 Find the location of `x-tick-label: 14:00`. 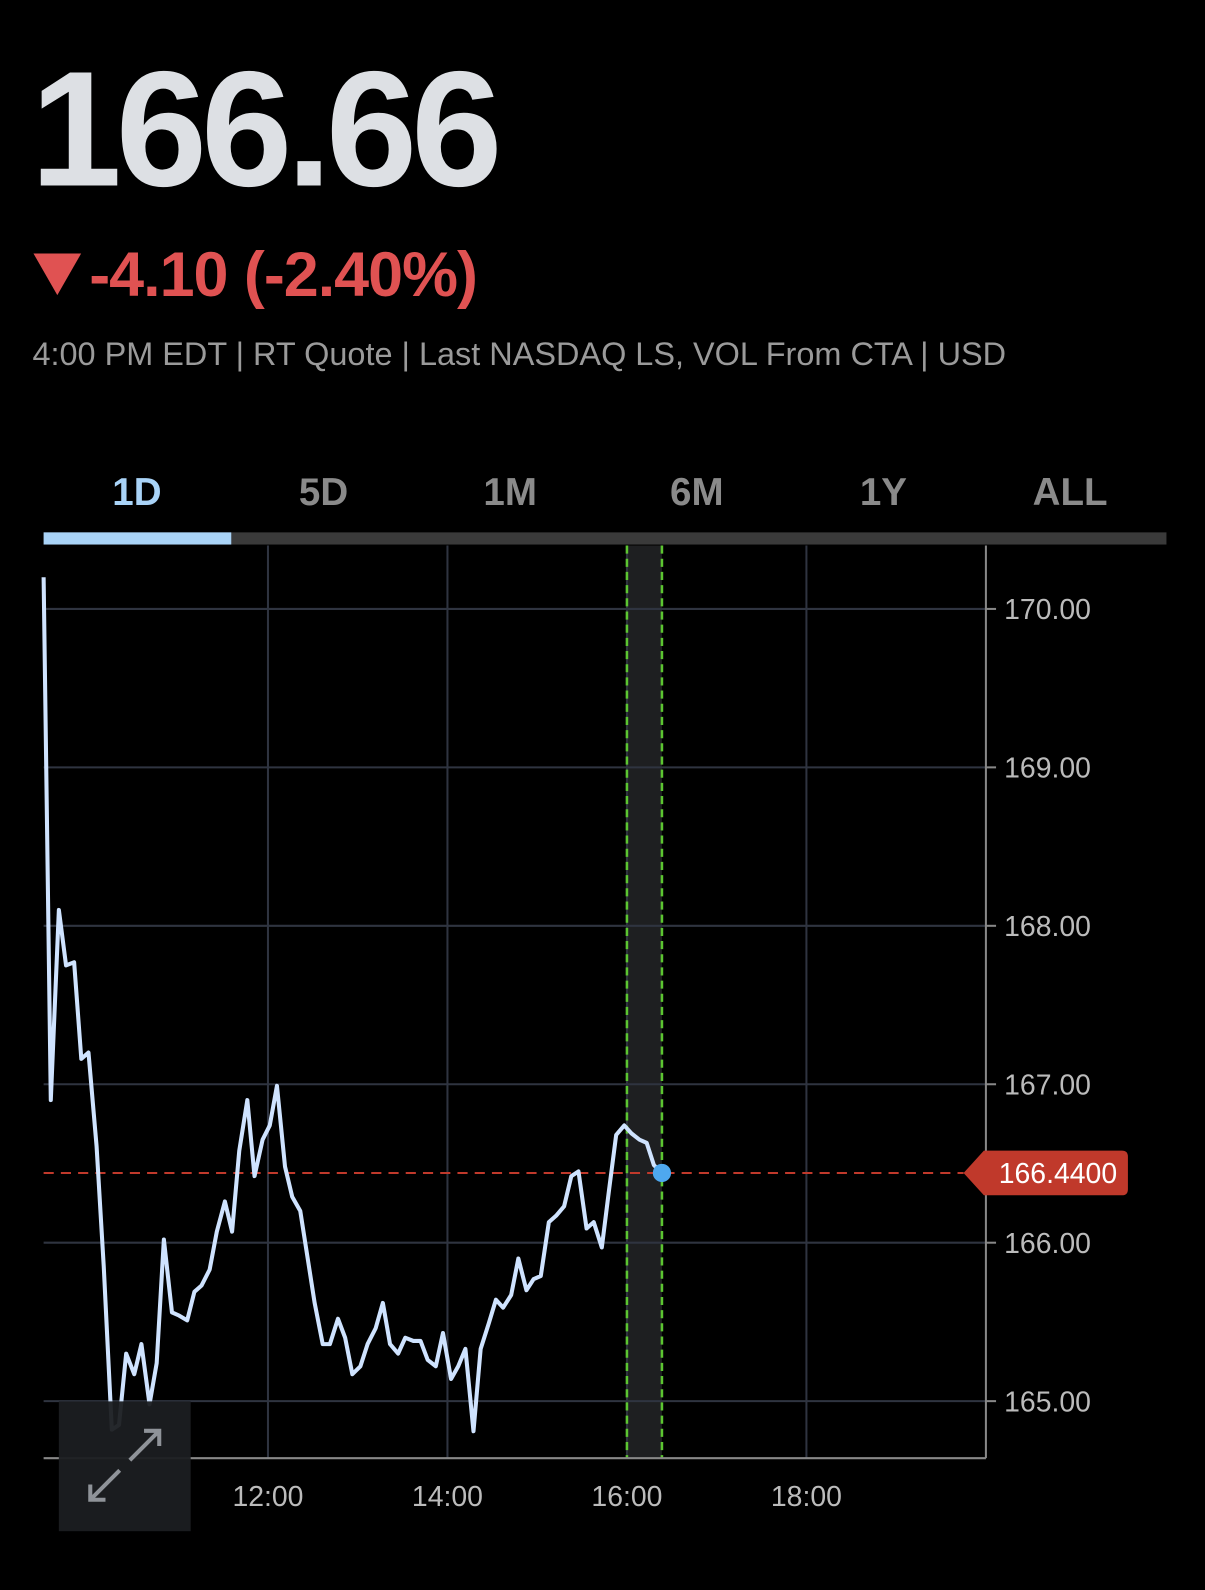

x-tick-label: 14:00 is located at coordinates (447, 1497).